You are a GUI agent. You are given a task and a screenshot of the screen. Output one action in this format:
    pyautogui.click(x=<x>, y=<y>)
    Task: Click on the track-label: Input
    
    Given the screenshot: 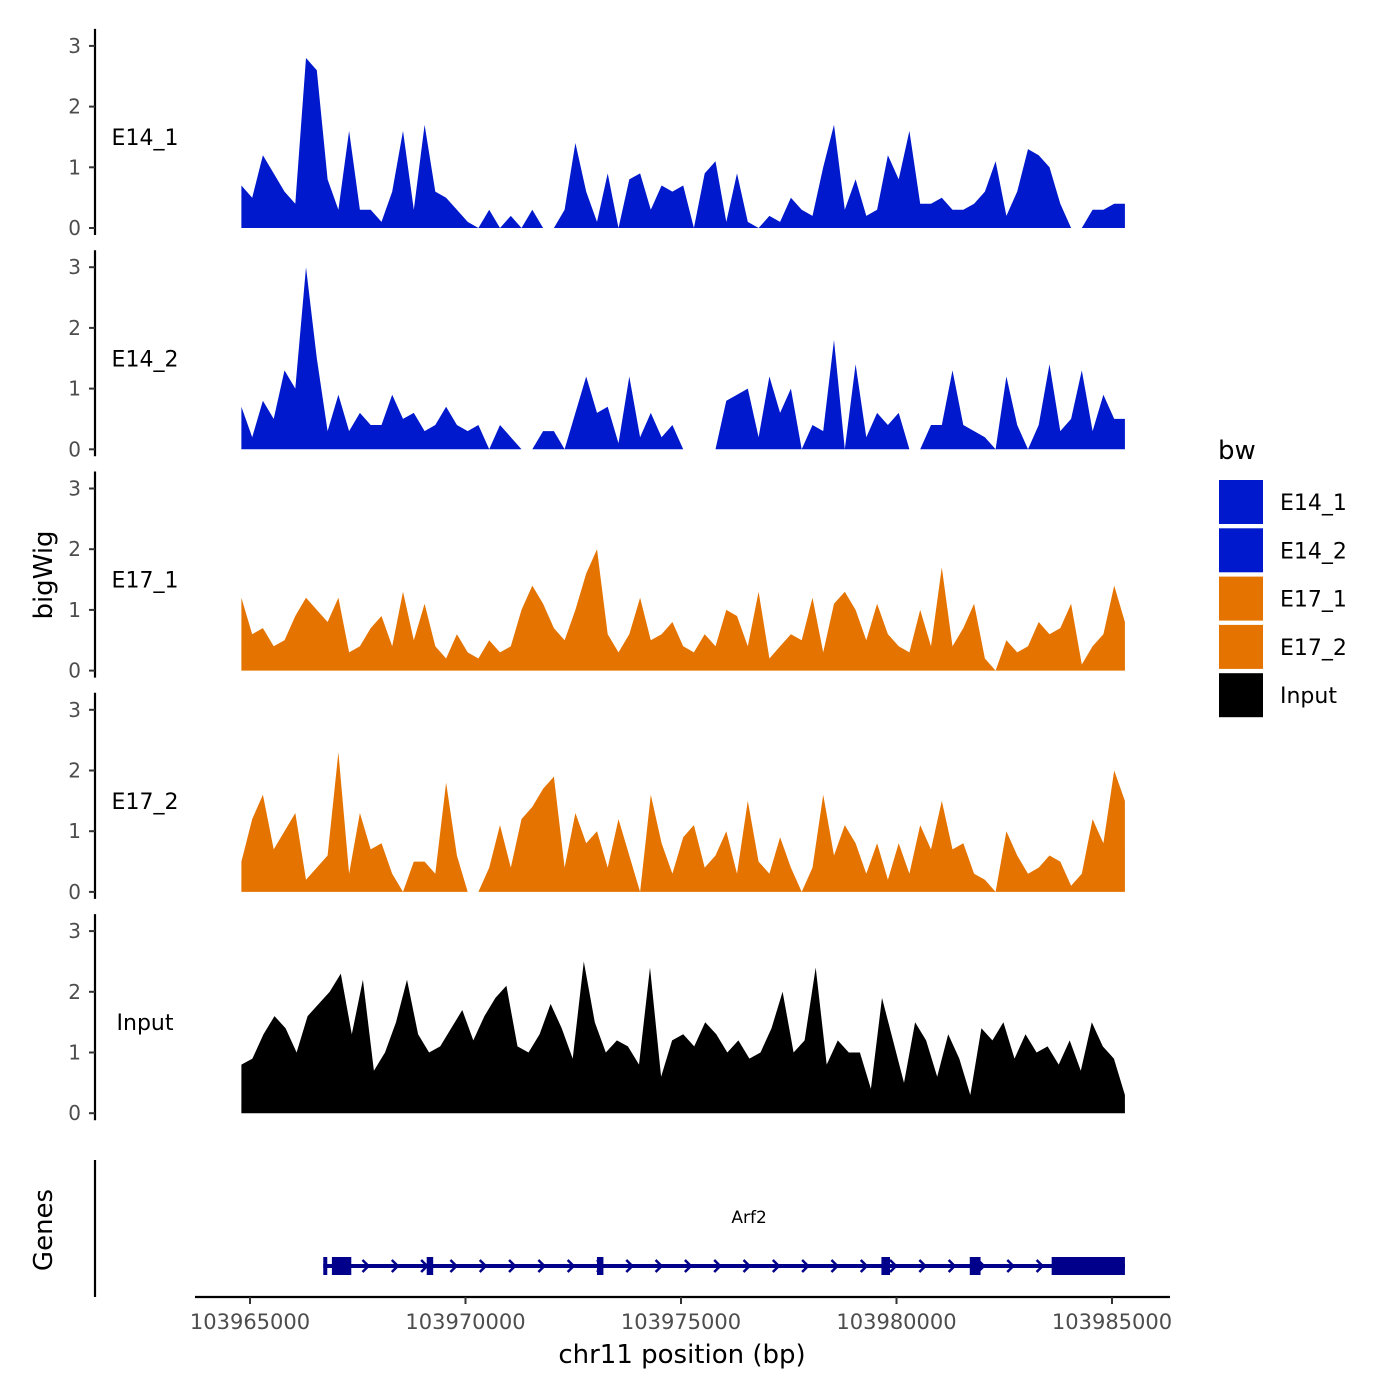 What is the action you would take?
    pyautogui.click(x=145, y=1023)
    